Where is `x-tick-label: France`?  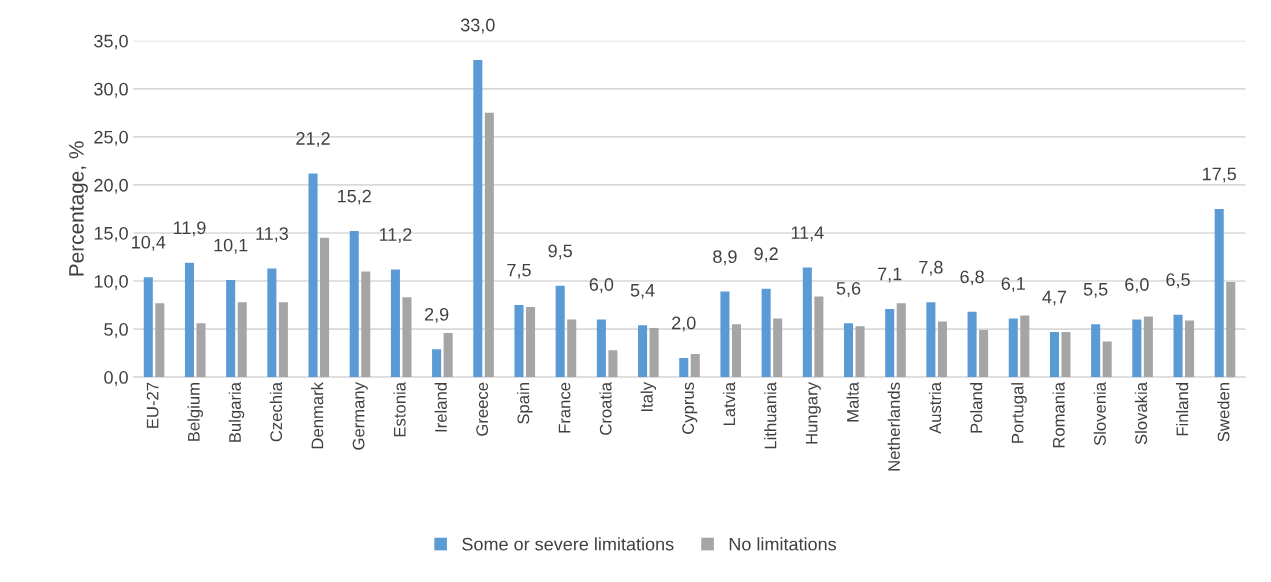 x-tick-label: France is located at coordinates (564, 407).